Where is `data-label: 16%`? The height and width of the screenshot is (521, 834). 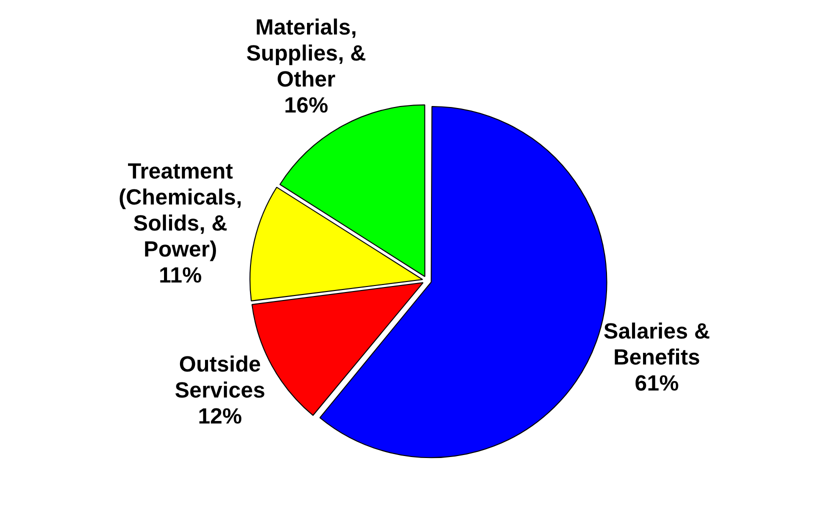 data-label: 16% is located at coordinates (306, 105).